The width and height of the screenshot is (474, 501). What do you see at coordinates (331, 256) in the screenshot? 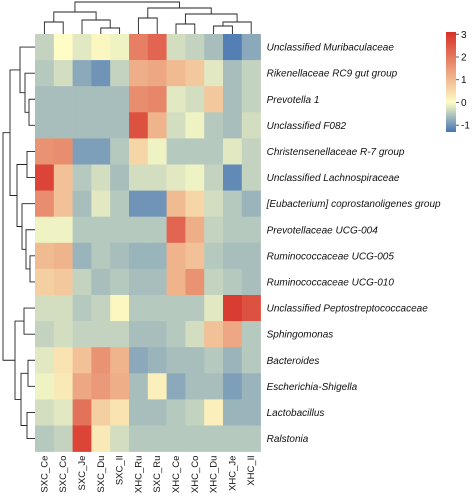
I see `row-label: Ruminococcaceae UCG-005` at bounding box center [331, 256].